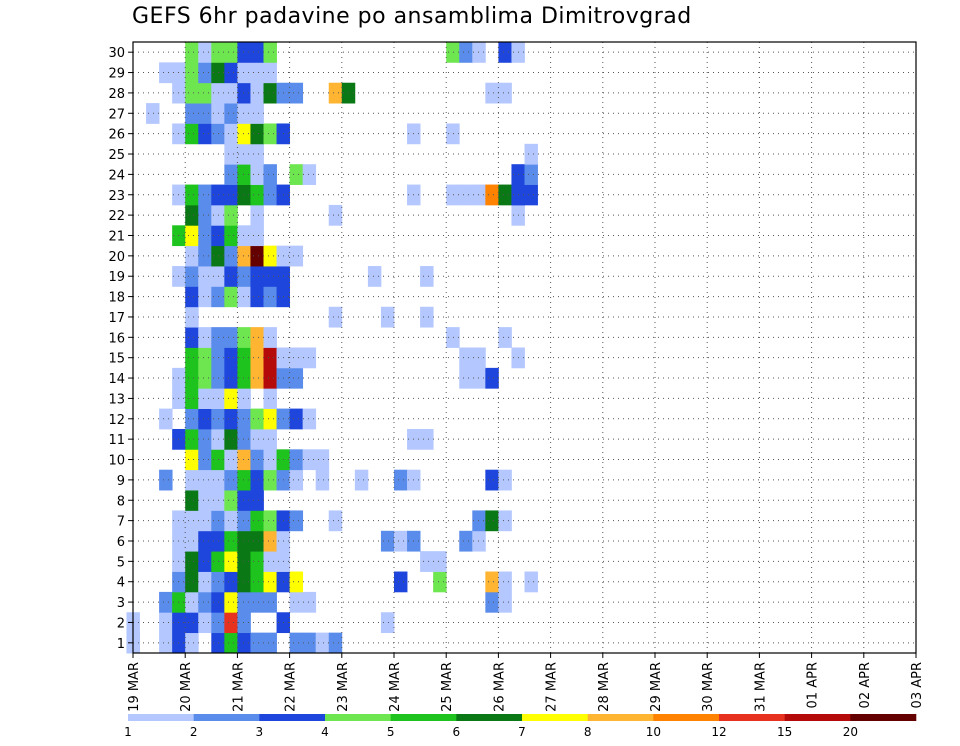 Image resolution: width=960 pixels, height=746 pixels. Describe the element at coordinates (917, 685) in the screenshot. I see `x-tick-label: 03 APR` at that location.